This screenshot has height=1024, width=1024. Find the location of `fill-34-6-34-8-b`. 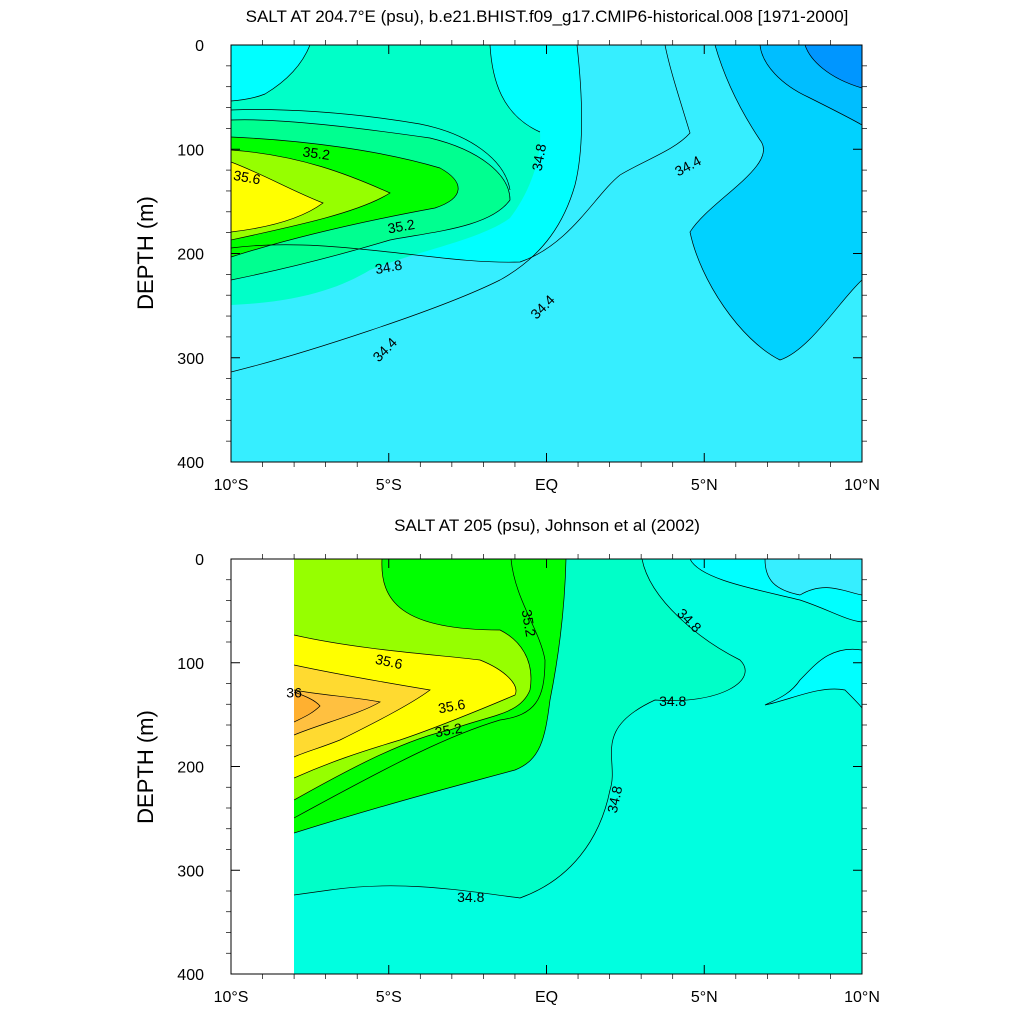

fill-34-6-34-8-b is located at coordinates (813, 678).